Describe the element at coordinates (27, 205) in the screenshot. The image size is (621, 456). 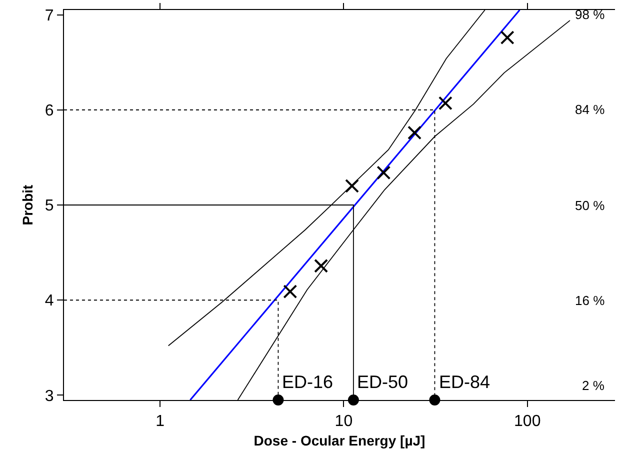
I see `y-axis-title: Probit` at that location.